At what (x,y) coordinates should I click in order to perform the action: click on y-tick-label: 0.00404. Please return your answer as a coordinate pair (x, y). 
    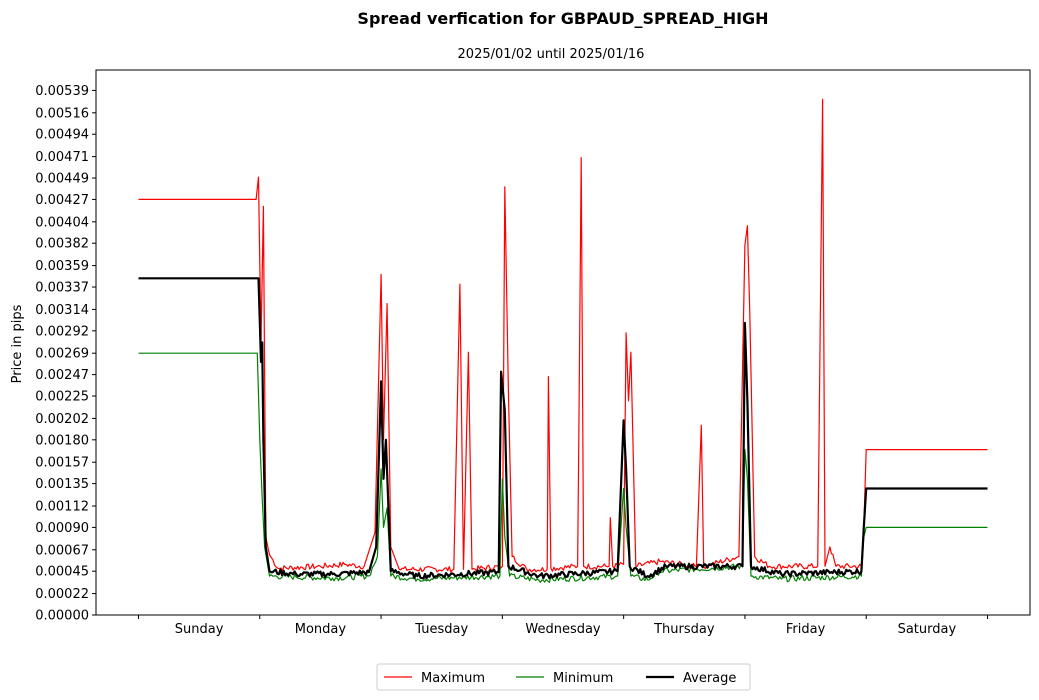
    Looking at the image, I should click on (62, 222).